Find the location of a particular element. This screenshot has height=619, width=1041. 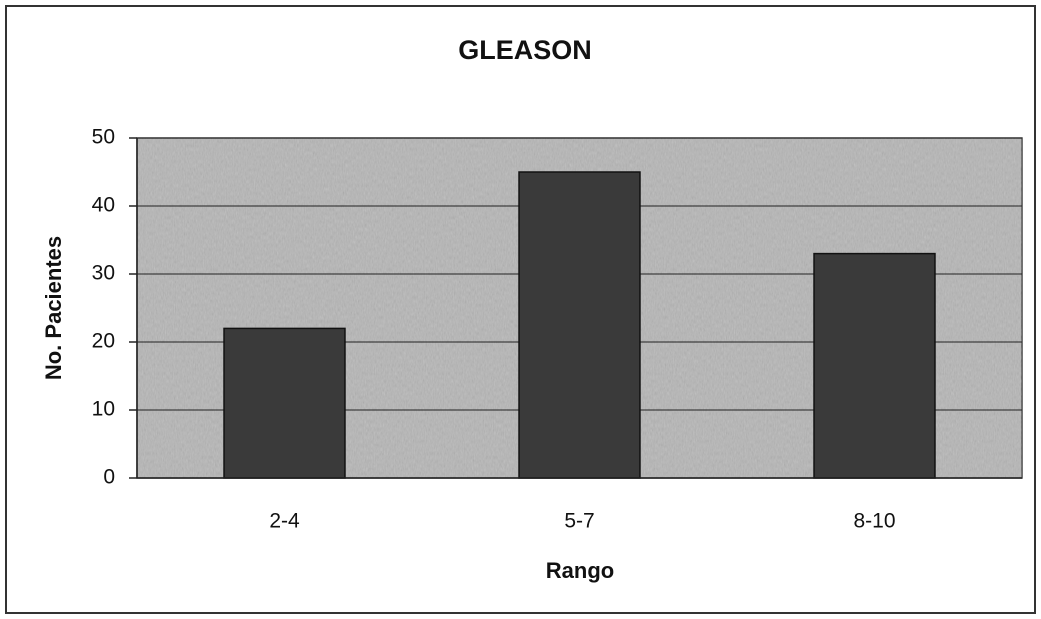

x-tick-label: 8-10 is located at coordinates (874, 521).